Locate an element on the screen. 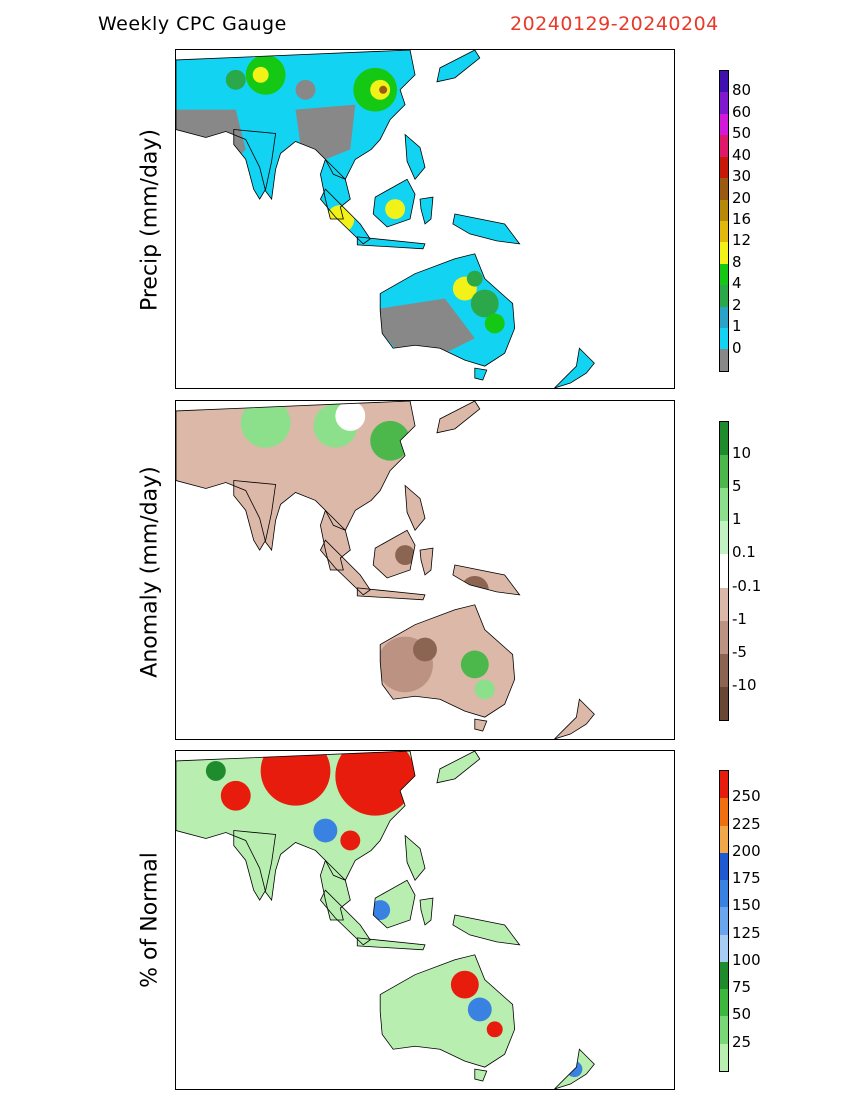  colorbar-tick-label: 250 is located at coordinates (746, 796).